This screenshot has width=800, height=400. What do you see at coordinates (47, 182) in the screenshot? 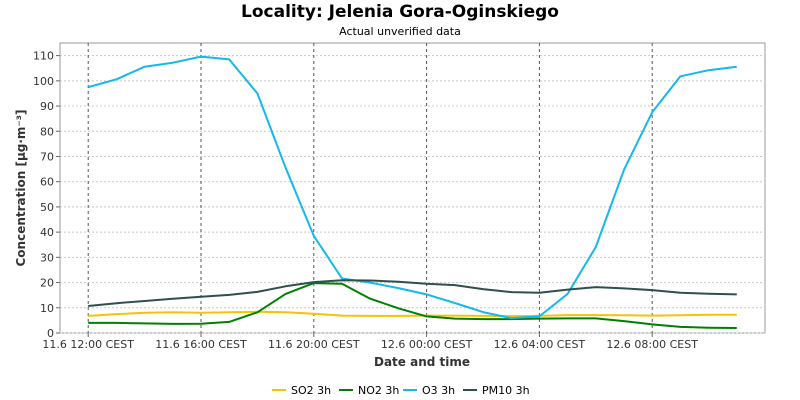
I see `y-tick-label: 60` at bounding box center [47, 182].